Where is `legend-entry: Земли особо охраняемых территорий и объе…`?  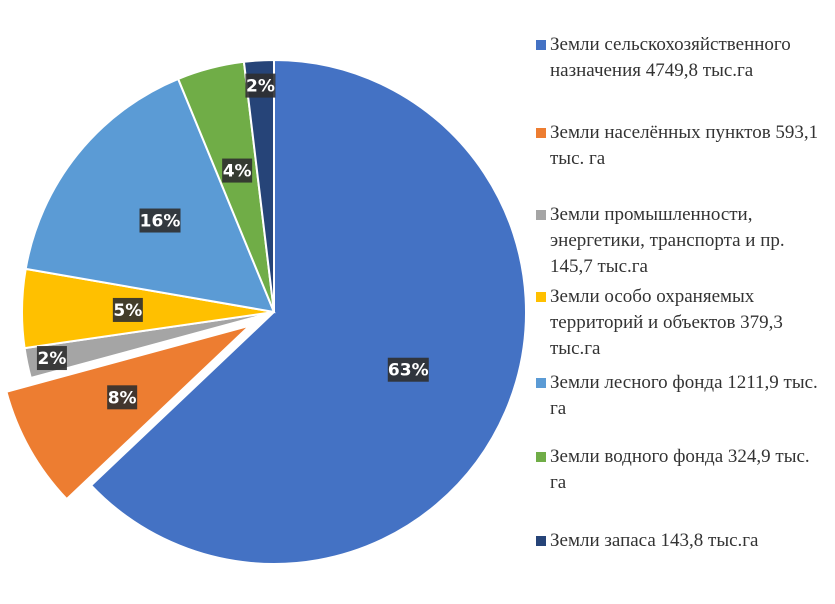 legend-entry: Земли особо охраняемых территорий и объе… is located at coordinates (681, 323).